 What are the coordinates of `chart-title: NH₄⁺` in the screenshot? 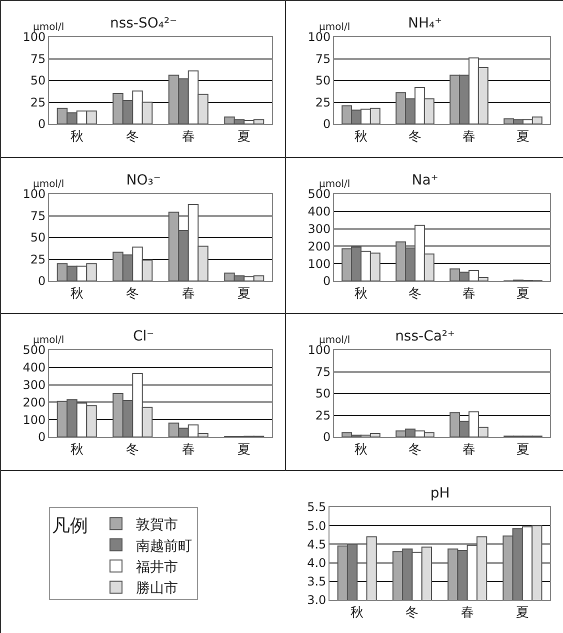 It's located at (425, 24).